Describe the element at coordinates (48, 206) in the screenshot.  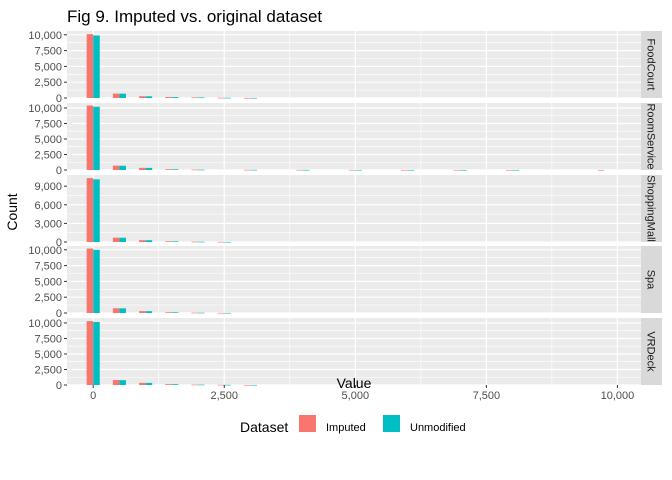
I see `y-tick-label: 6,000` at that location.